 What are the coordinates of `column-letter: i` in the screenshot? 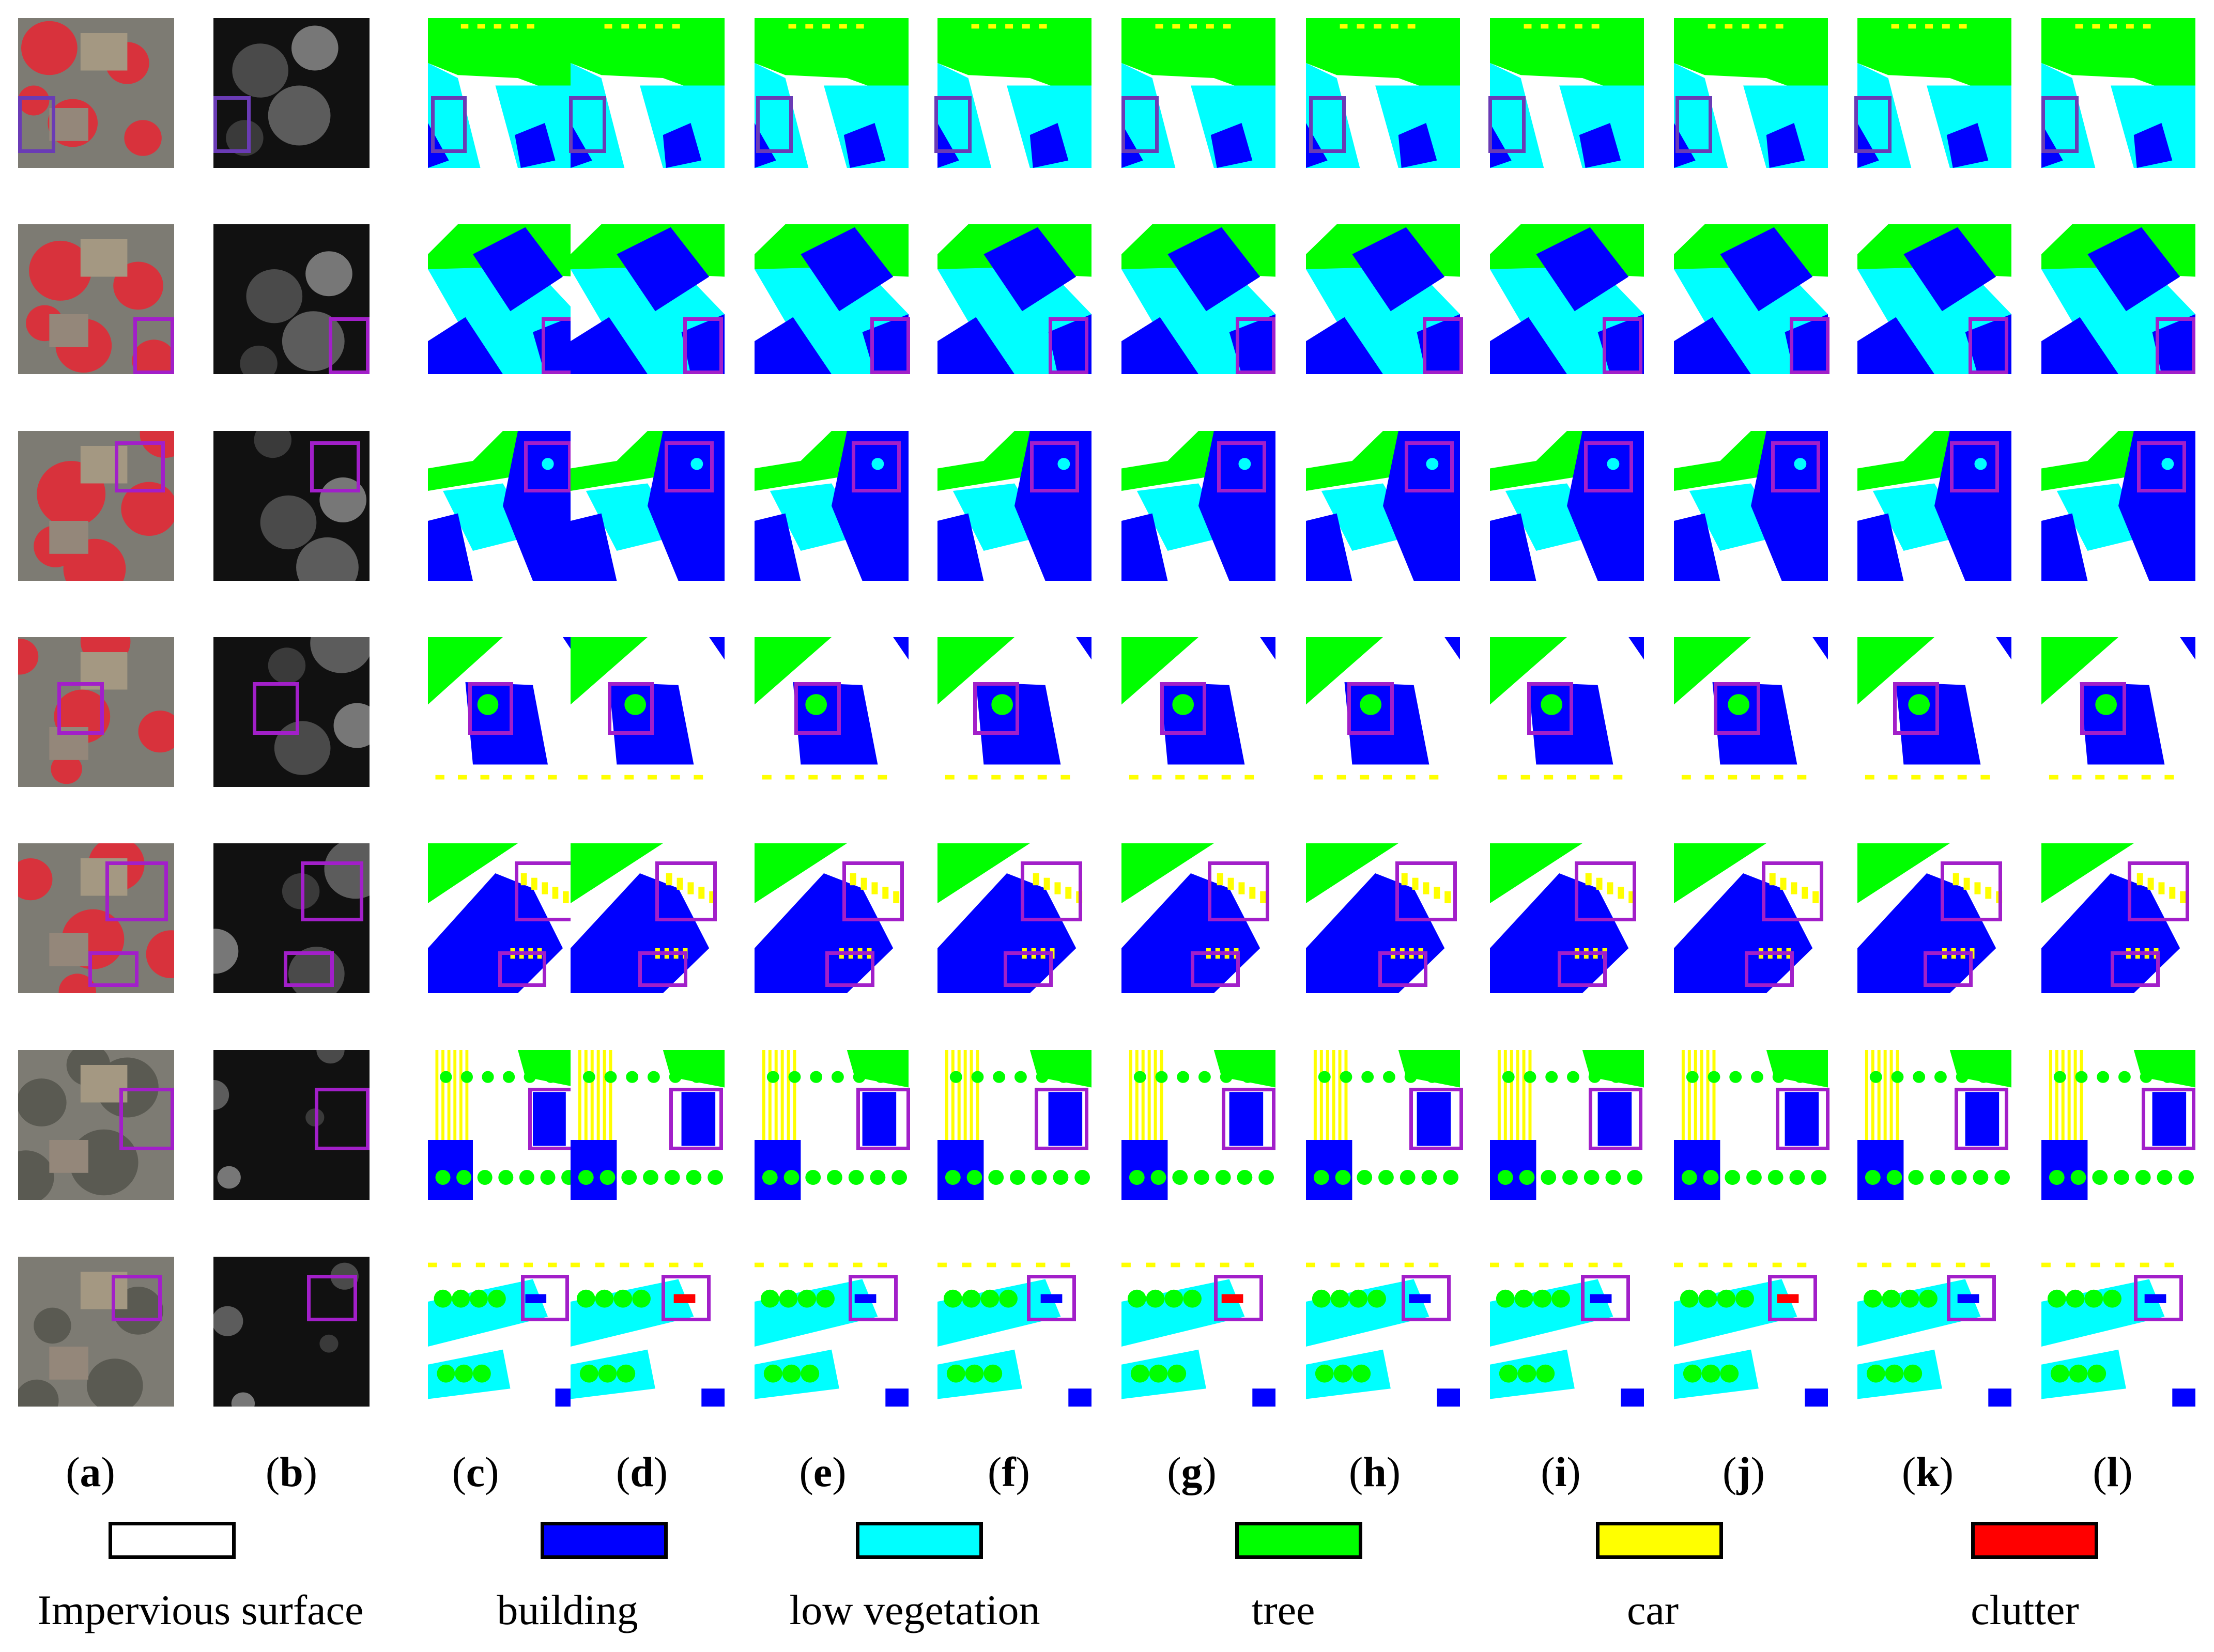 It's located at (1561, 1471).